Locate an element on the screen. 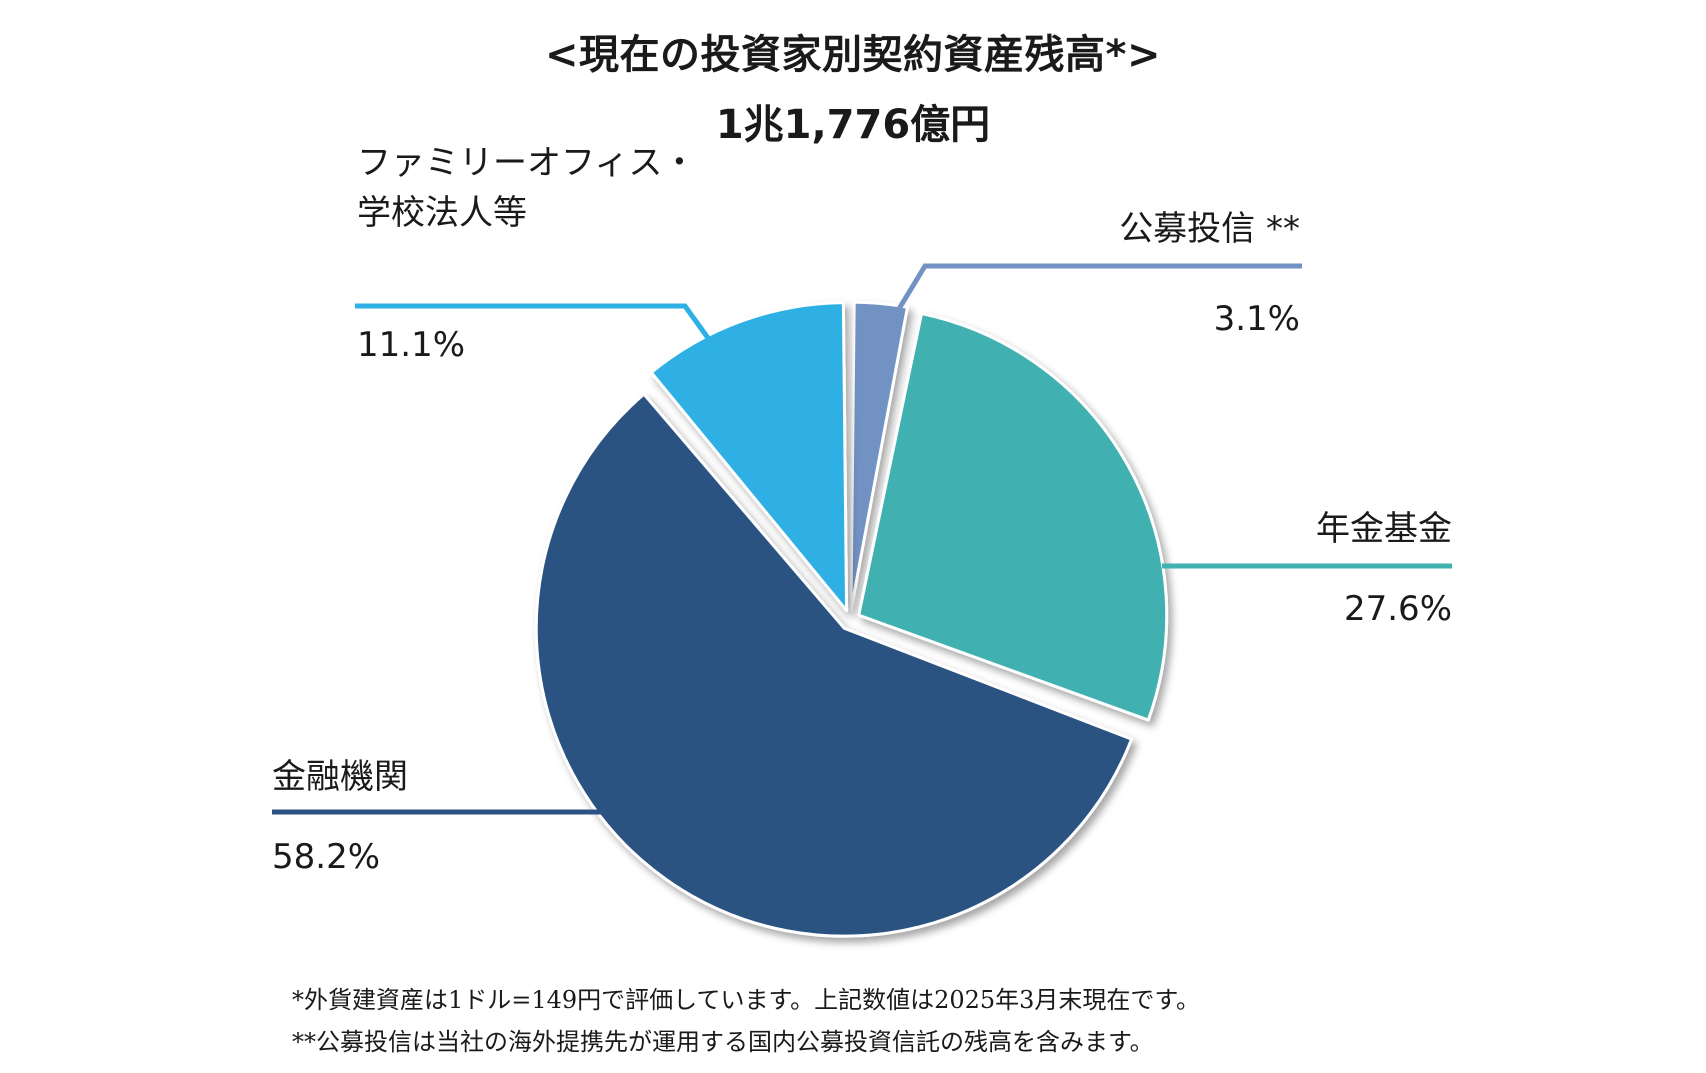  slice-value-label-1: 3.1% is located at coordinates (1257, 319).